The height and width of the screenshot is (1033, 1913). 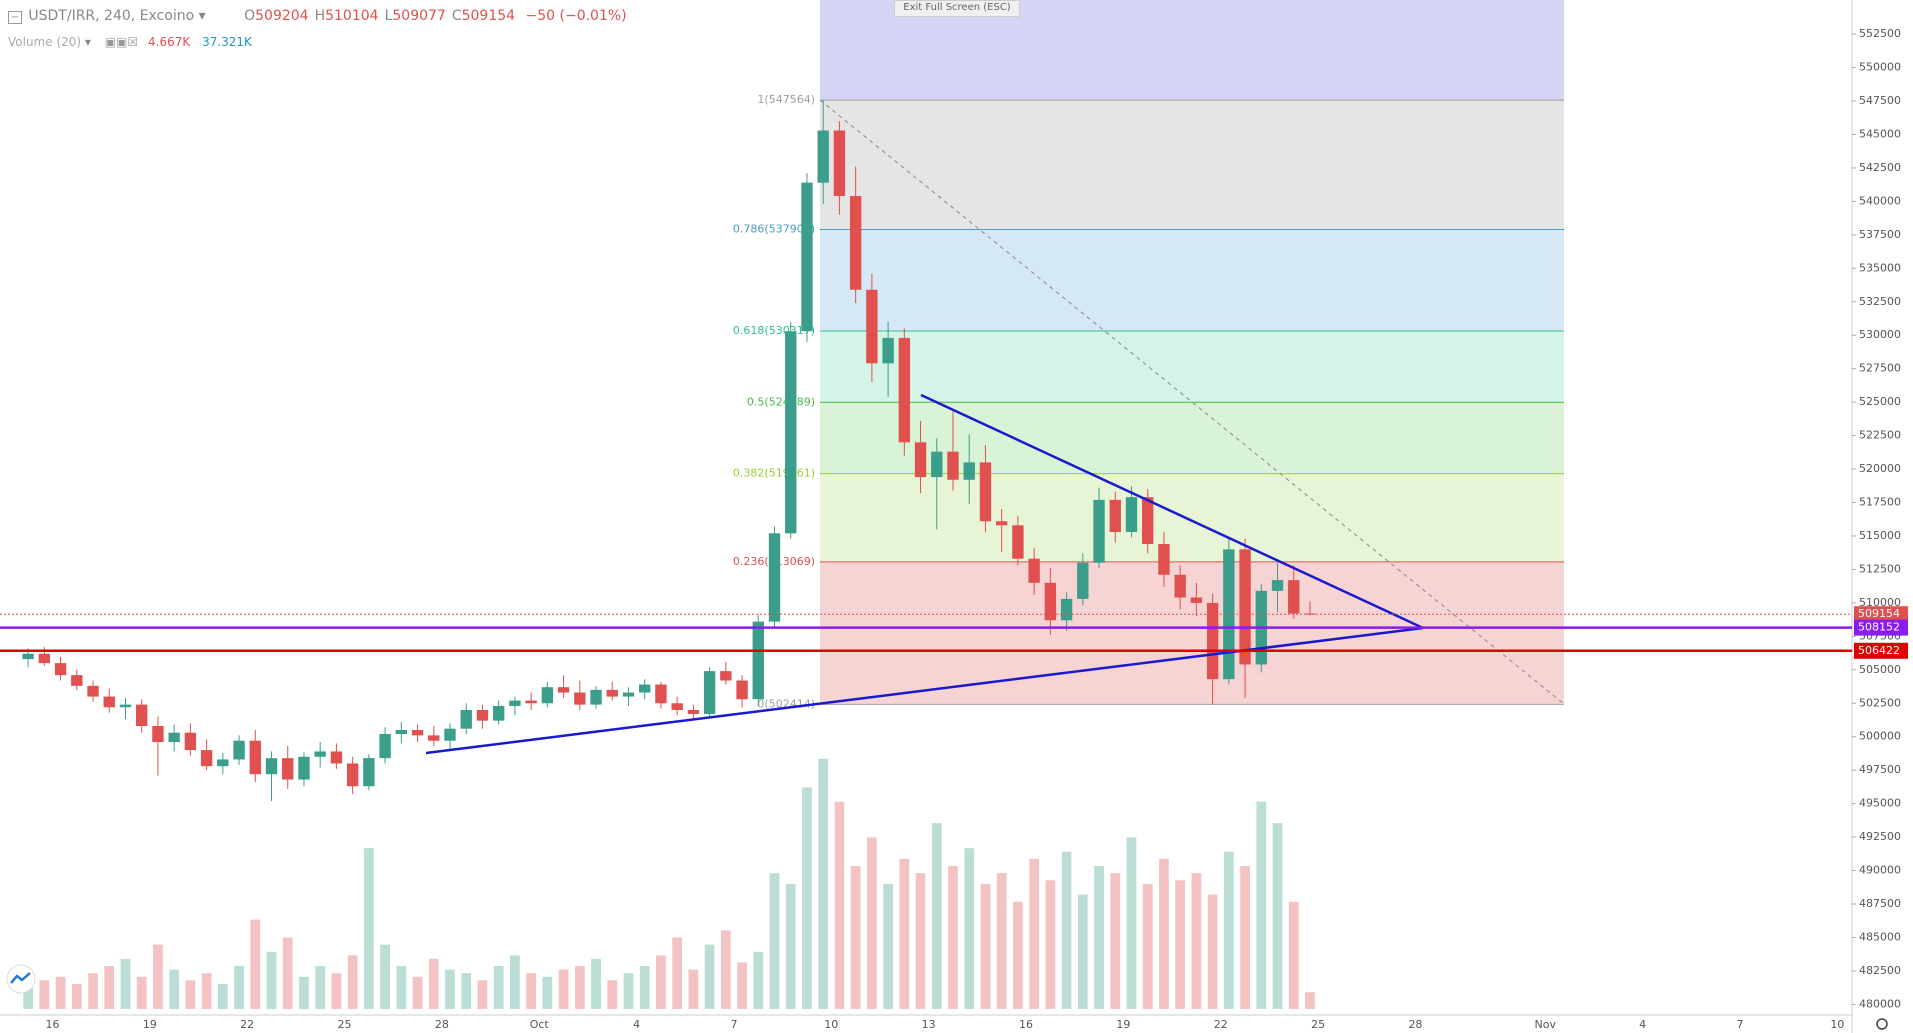 What do you see at coordinates (1882, 1024) in the screenshot?
I see `settings-button` at bounding box center [1882, 1024].